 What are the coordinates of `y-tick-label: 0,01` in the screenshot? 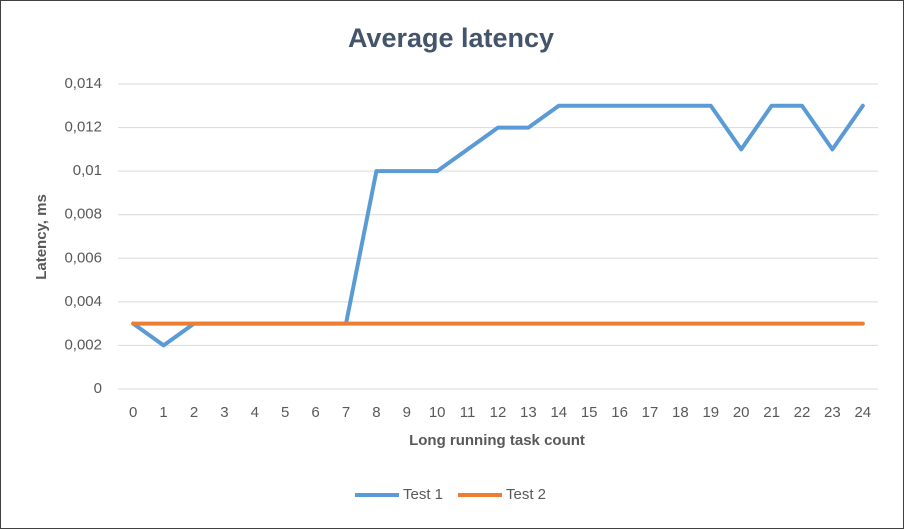 It's located at (87, 170).